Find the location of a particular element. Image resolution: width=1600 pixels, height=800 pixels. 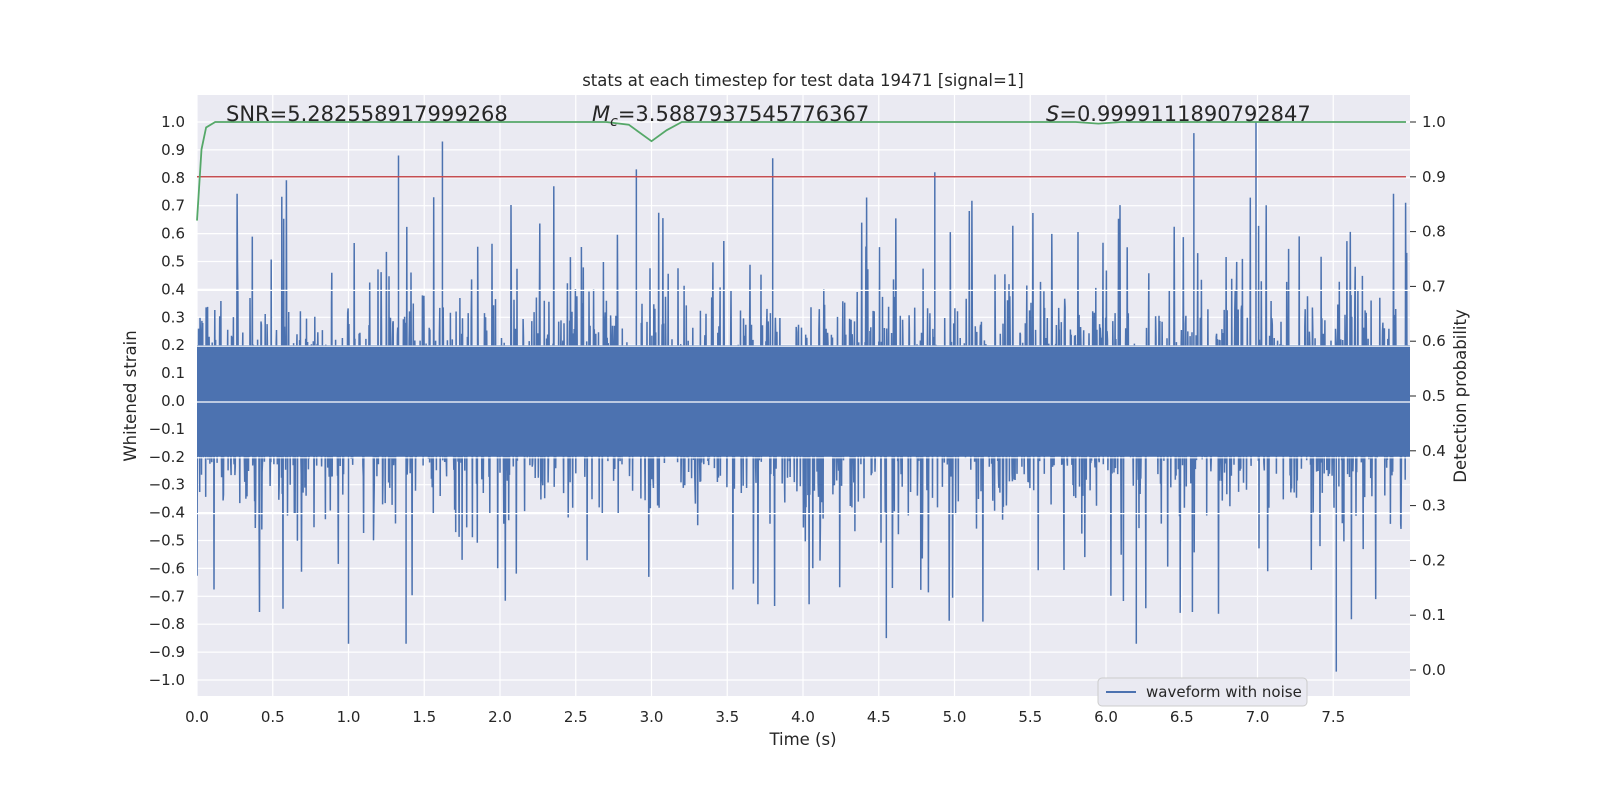

y2-tick-label: 0.4 is located at coordinates (1434, 451).